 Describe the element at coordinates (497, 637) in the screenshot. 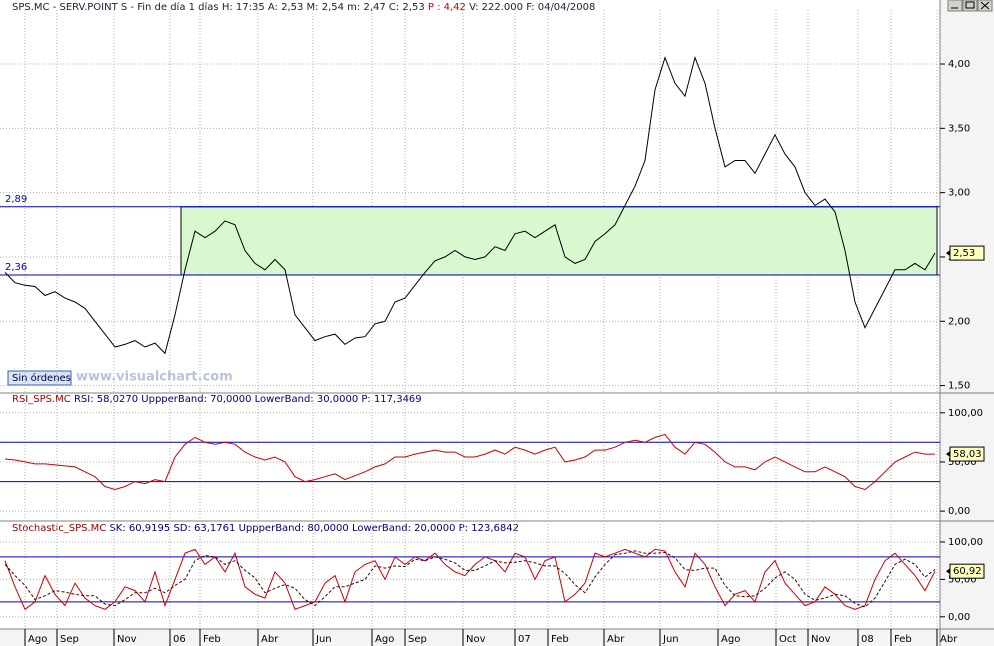

I see `x-axis-area` at that location.